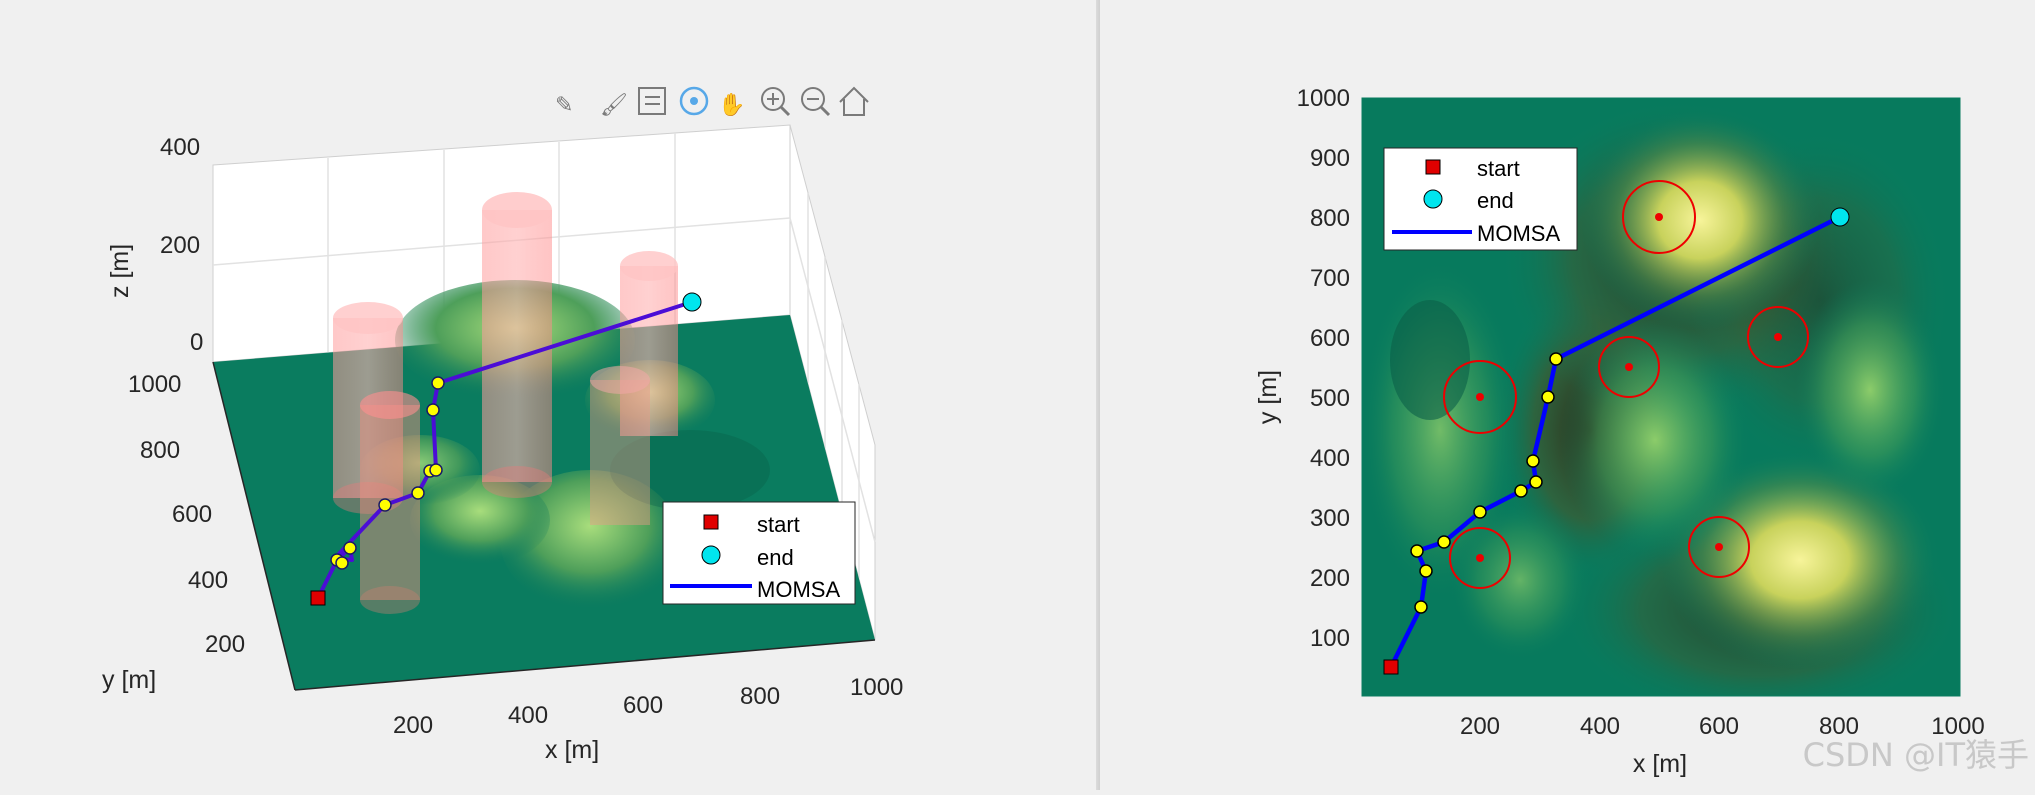  I want to click on x-axis-line, so click(585, 665).